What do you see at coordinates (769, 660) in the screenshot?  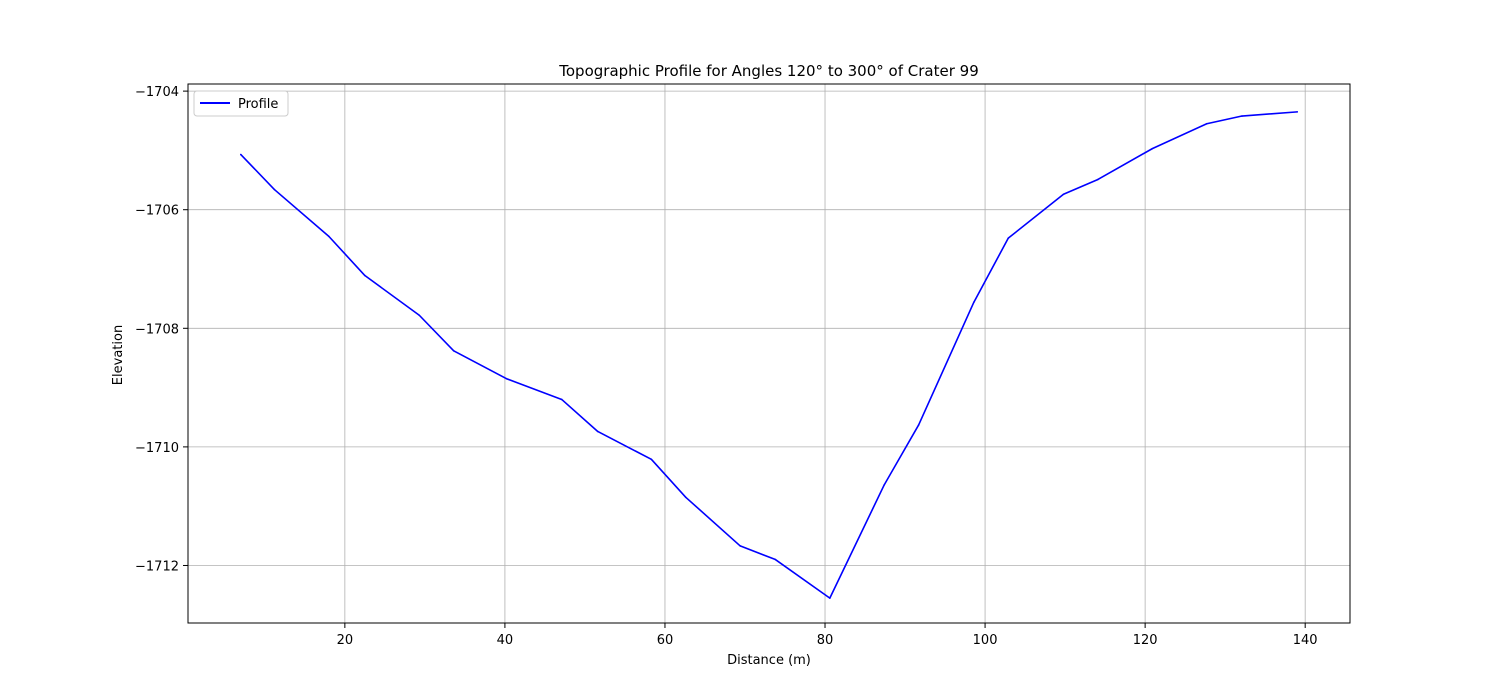 I see `x-axis-label: Distance (m)` at bounding box center [769, 660].